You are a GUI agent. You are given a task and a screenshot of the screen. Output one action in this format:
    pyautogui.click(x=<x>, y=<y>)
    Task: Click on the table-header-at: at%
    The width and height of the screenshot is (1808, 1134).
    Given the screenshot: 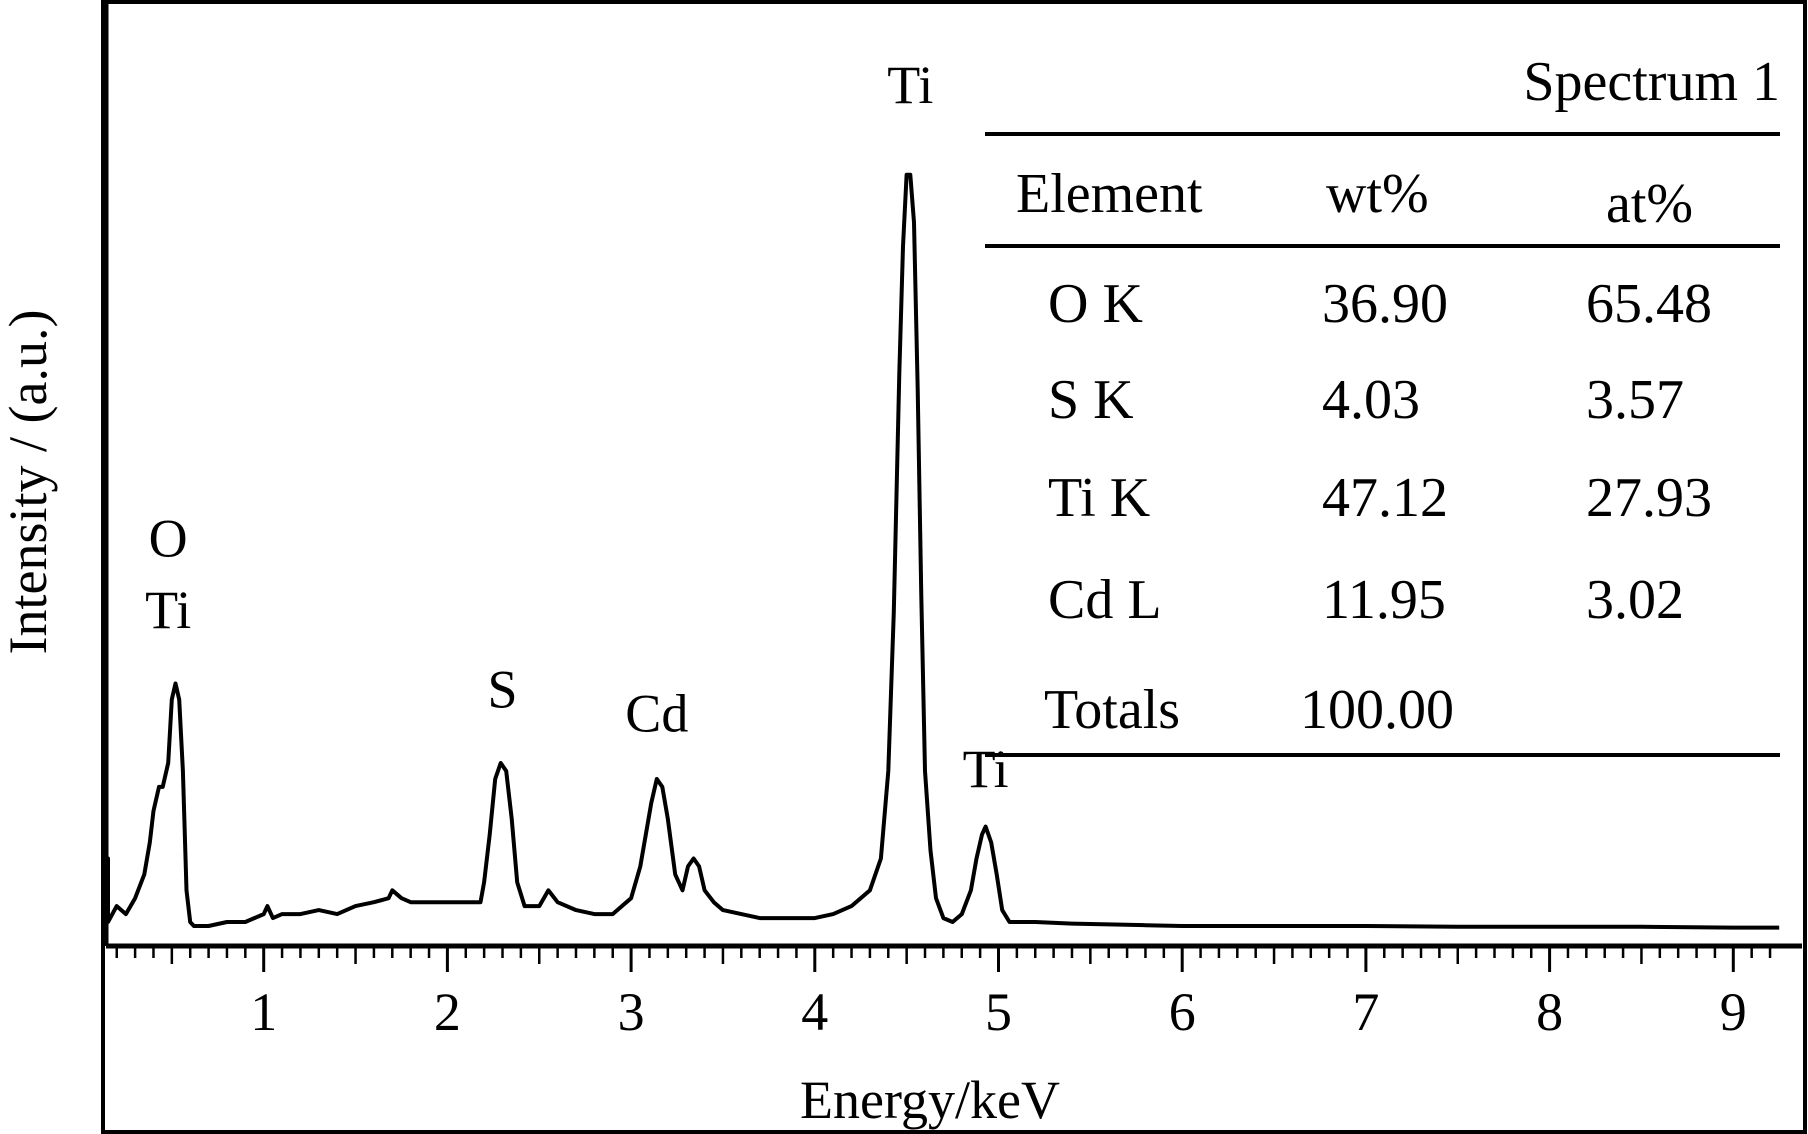 What is the action you would take?
    pyautogui.click(x=1649, y=204)
    